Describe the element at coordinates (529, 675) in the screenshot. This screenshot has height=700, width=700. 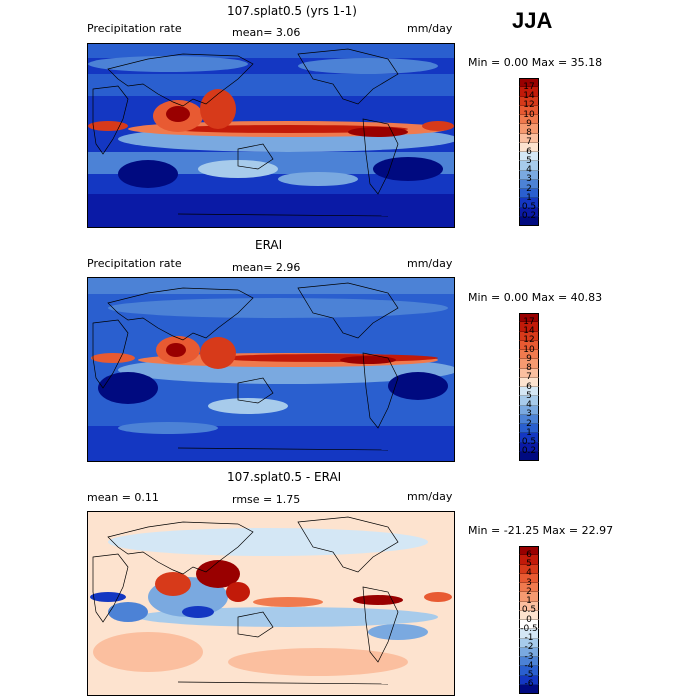
I see `colorbar-tick-label: -5` at that location.